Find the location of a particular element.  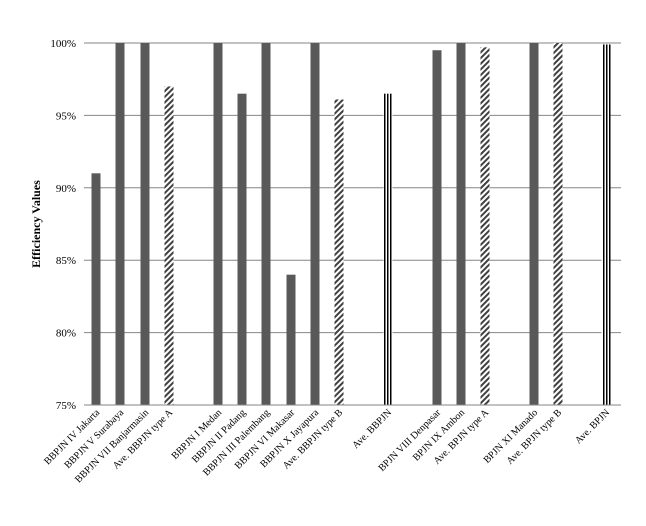

x-category-label: Ave. BBPJN is located at coordinates (372, 429).